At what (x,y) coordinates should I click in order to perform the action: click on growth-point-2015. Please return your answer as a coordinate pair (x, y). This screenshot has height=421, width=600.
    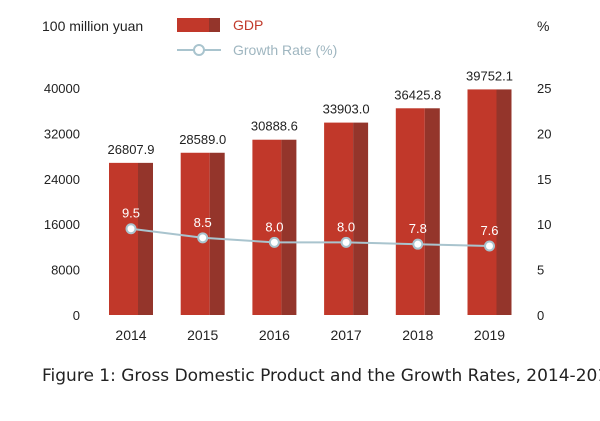
    Looking at the image, I should click on (203, 238).